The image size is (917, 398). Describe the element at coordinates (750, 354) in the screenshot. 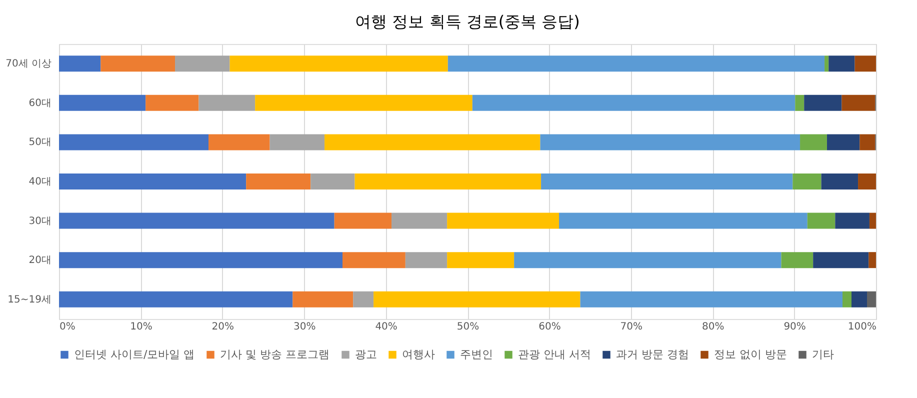

I see `legend-label: 정보 없이 방문` at that location.